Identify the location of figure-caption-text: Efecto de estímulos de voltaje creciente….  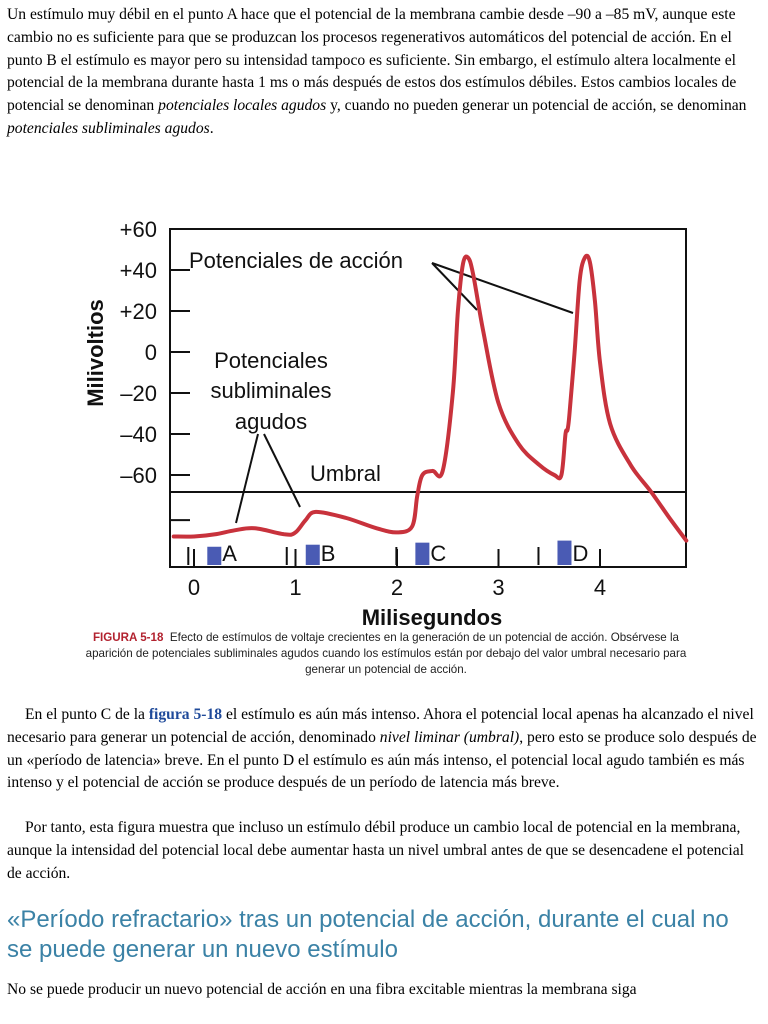
(386, 653).